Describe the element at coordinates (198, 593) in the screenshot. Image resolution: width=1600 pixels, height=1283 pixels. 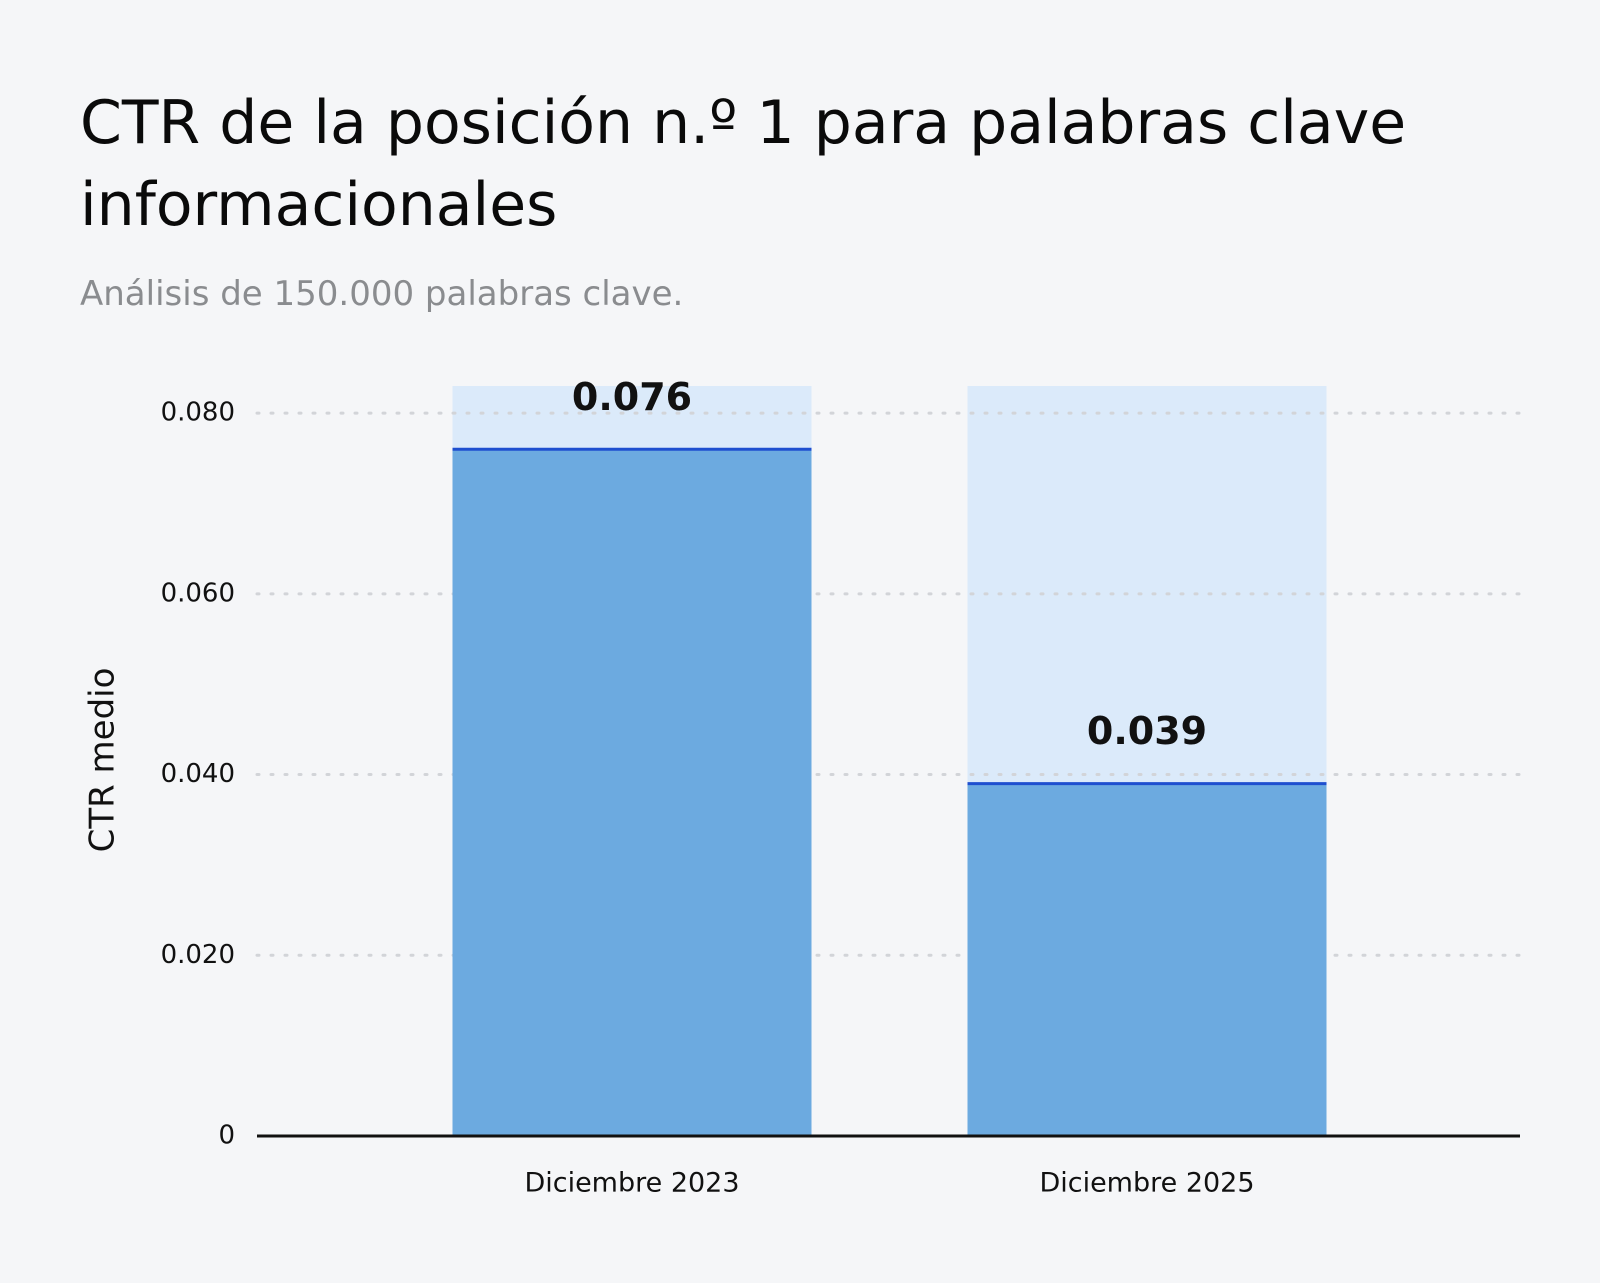
I see `y-tick-label: 0.060` at that location.